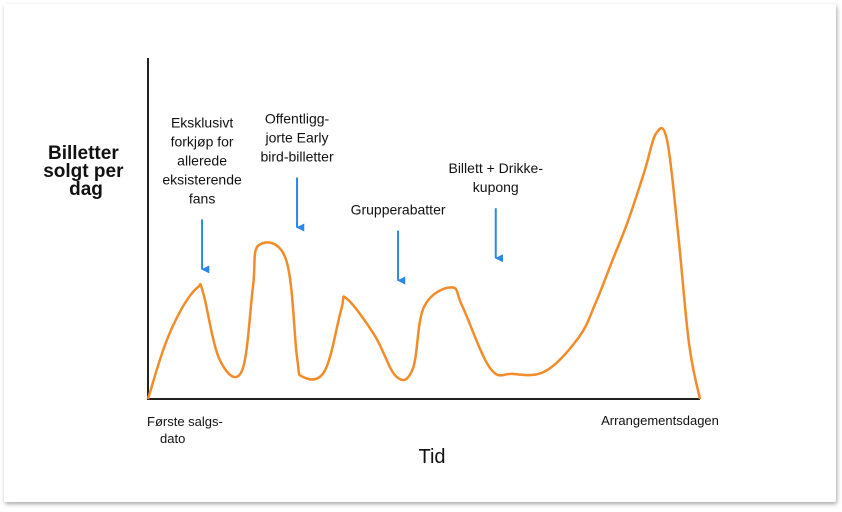  Describe the element at coordinates (202, 198) in the screenshot. I see `annotation-label-1-line-5: fans` at that location.